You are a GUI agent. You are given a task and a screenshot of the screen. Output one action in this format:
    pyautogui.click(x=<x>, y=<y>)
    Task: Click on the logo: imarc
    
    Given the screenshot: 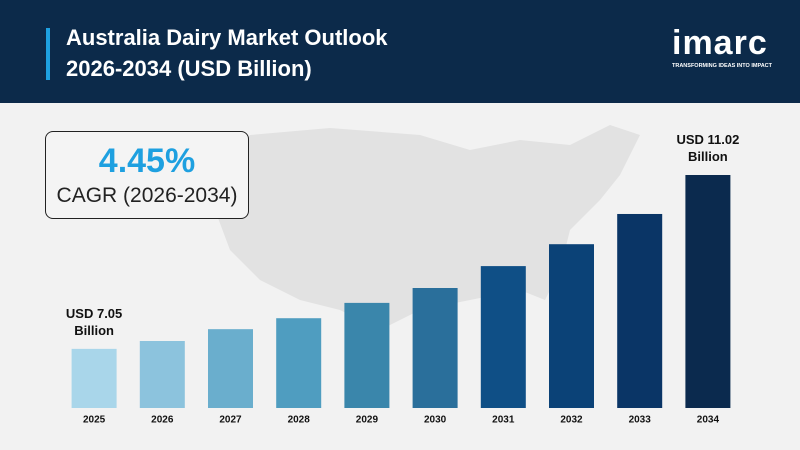 What is the action you would take?
    pyautogui.click(x=720, y=43)
    